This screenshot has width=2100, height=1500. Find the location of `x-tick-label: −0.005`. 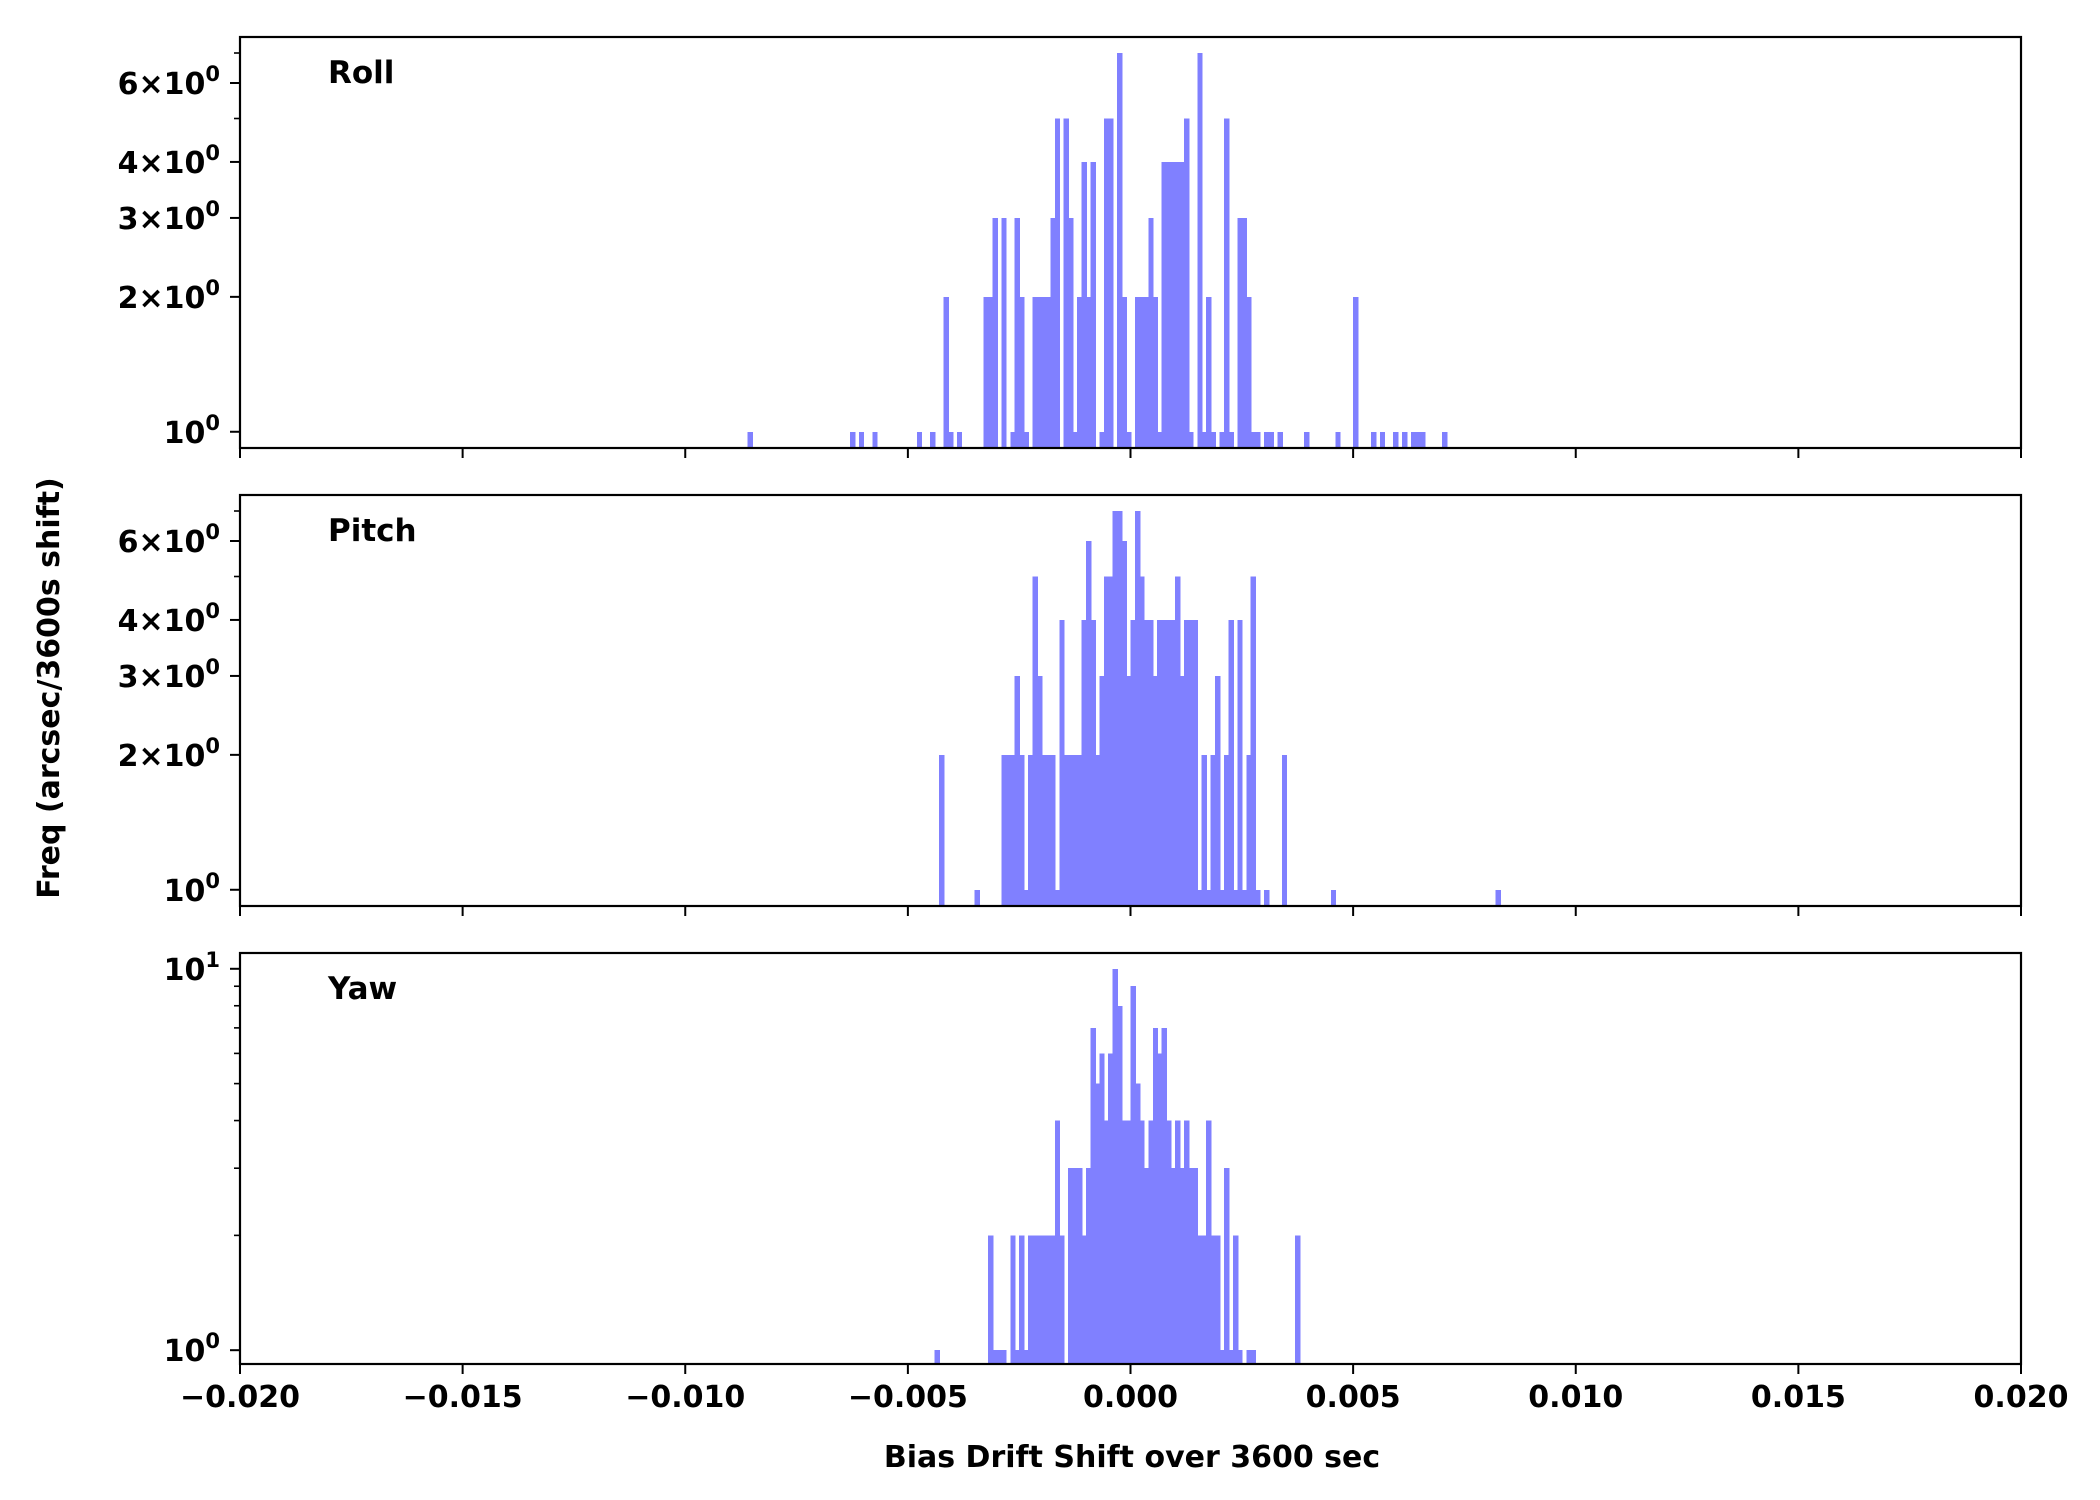

x-tick-label: −0.005 is located at coordinates (908, 1397).